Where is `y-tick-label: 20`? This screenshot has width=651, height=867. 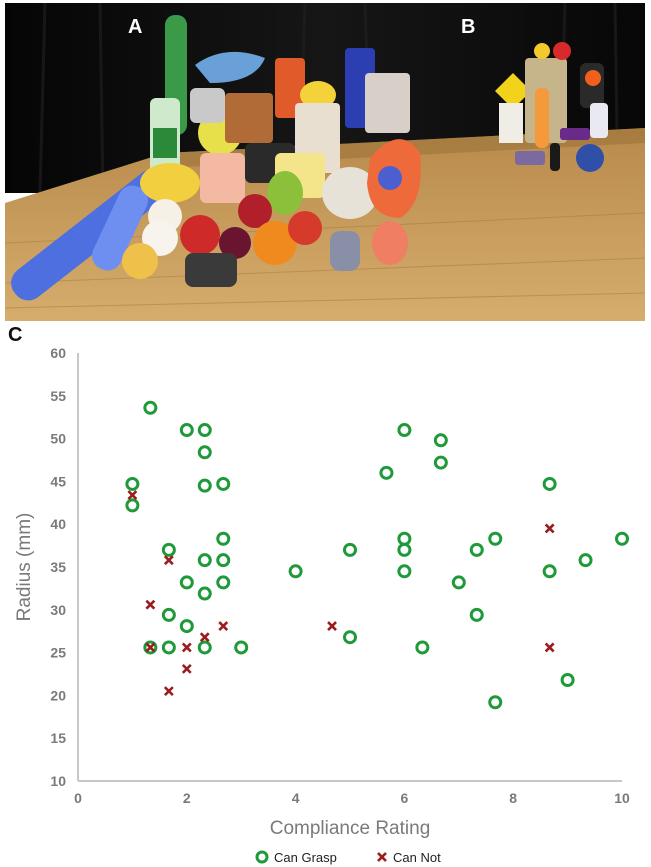
y-tick-label: 20 is located at coordinates (58, 695).